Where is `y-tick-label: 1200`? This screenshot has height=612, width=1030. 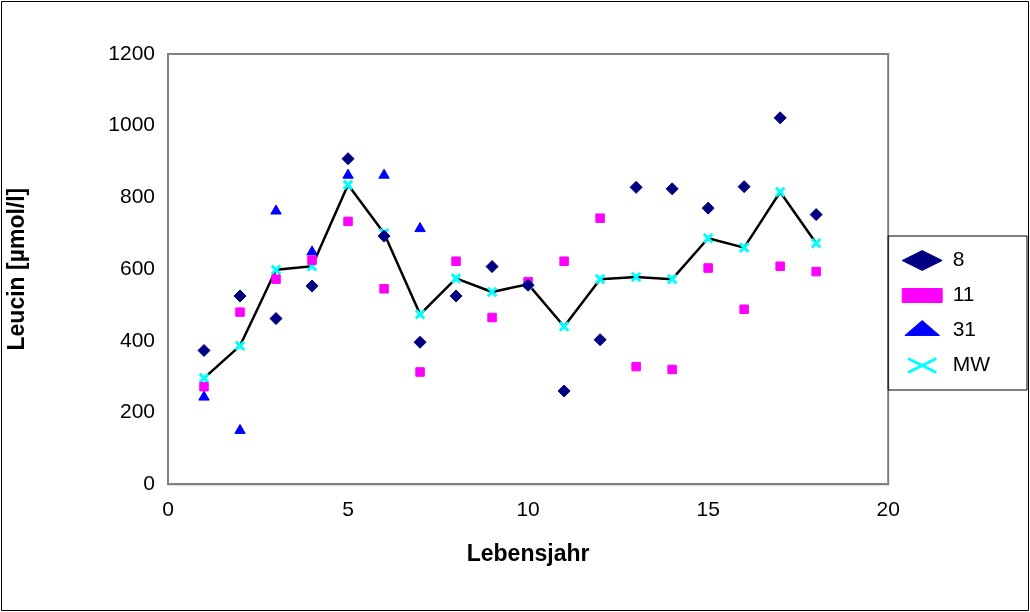 y-tick-label: 1200 is located at coordinates (131, 52).